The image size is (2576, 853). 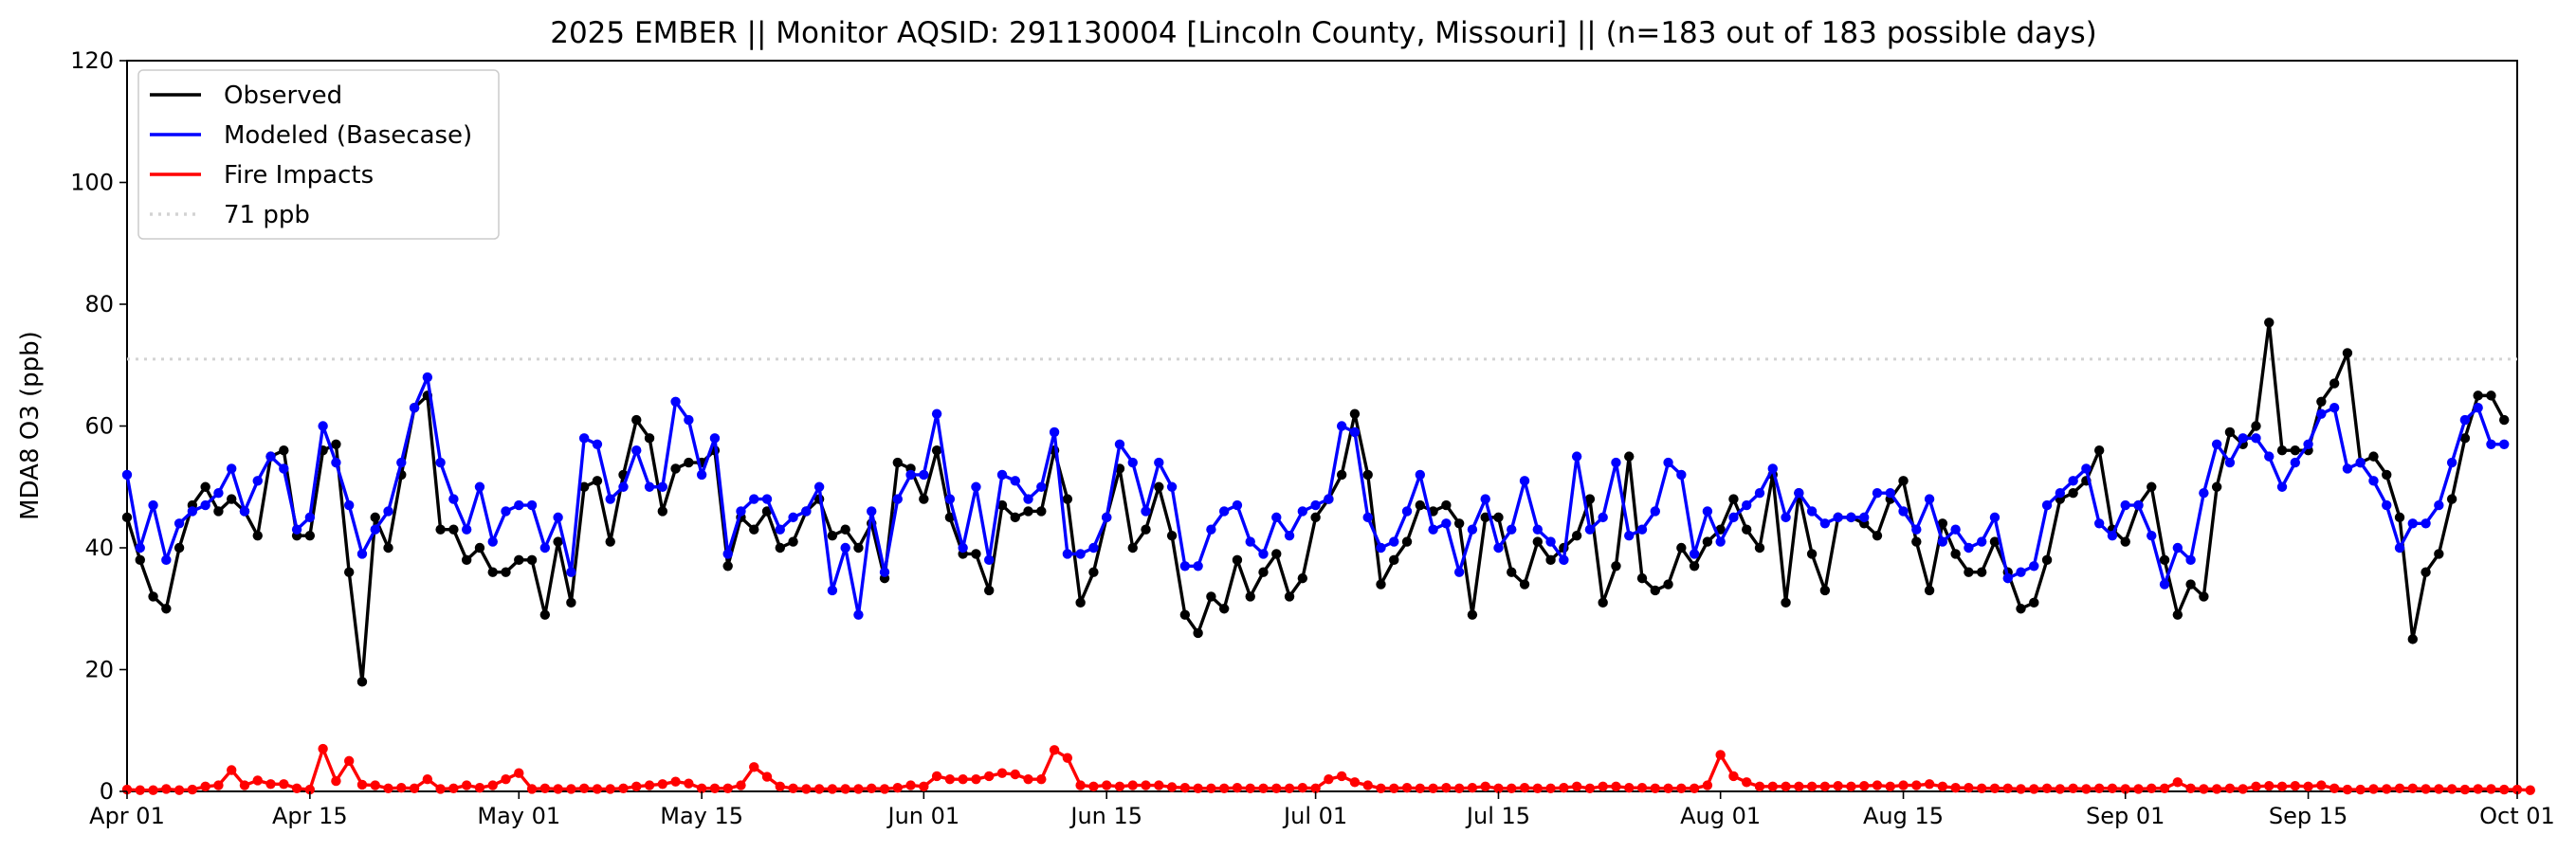 What do you see at coordinates (107, 791) in the screenshot?
I see `y-tick-label: 0` at bounding box center [107, 791].